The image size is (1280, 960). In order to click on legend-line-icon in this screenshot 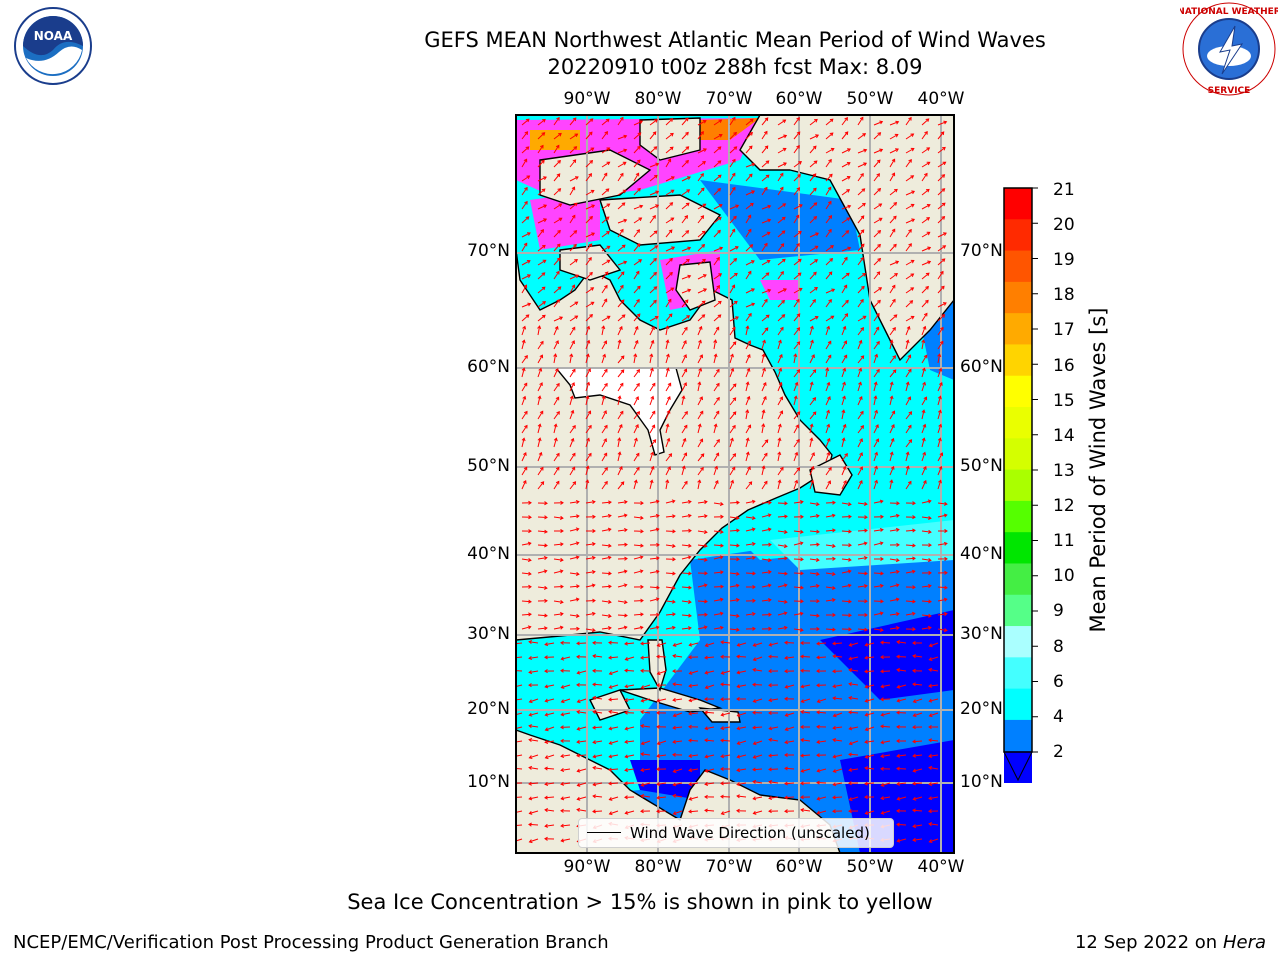, I will do `click(604, 832)`.